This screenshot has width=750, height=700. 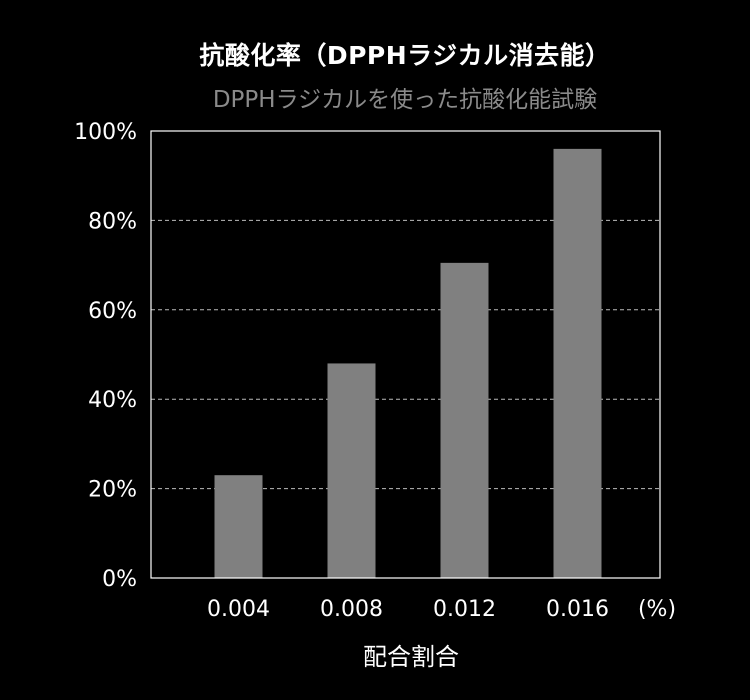 What do you see at coordinates (238, 609) in the screenshot?
I see `x-tick-label: 0.004` at bounding box center [238, 609].